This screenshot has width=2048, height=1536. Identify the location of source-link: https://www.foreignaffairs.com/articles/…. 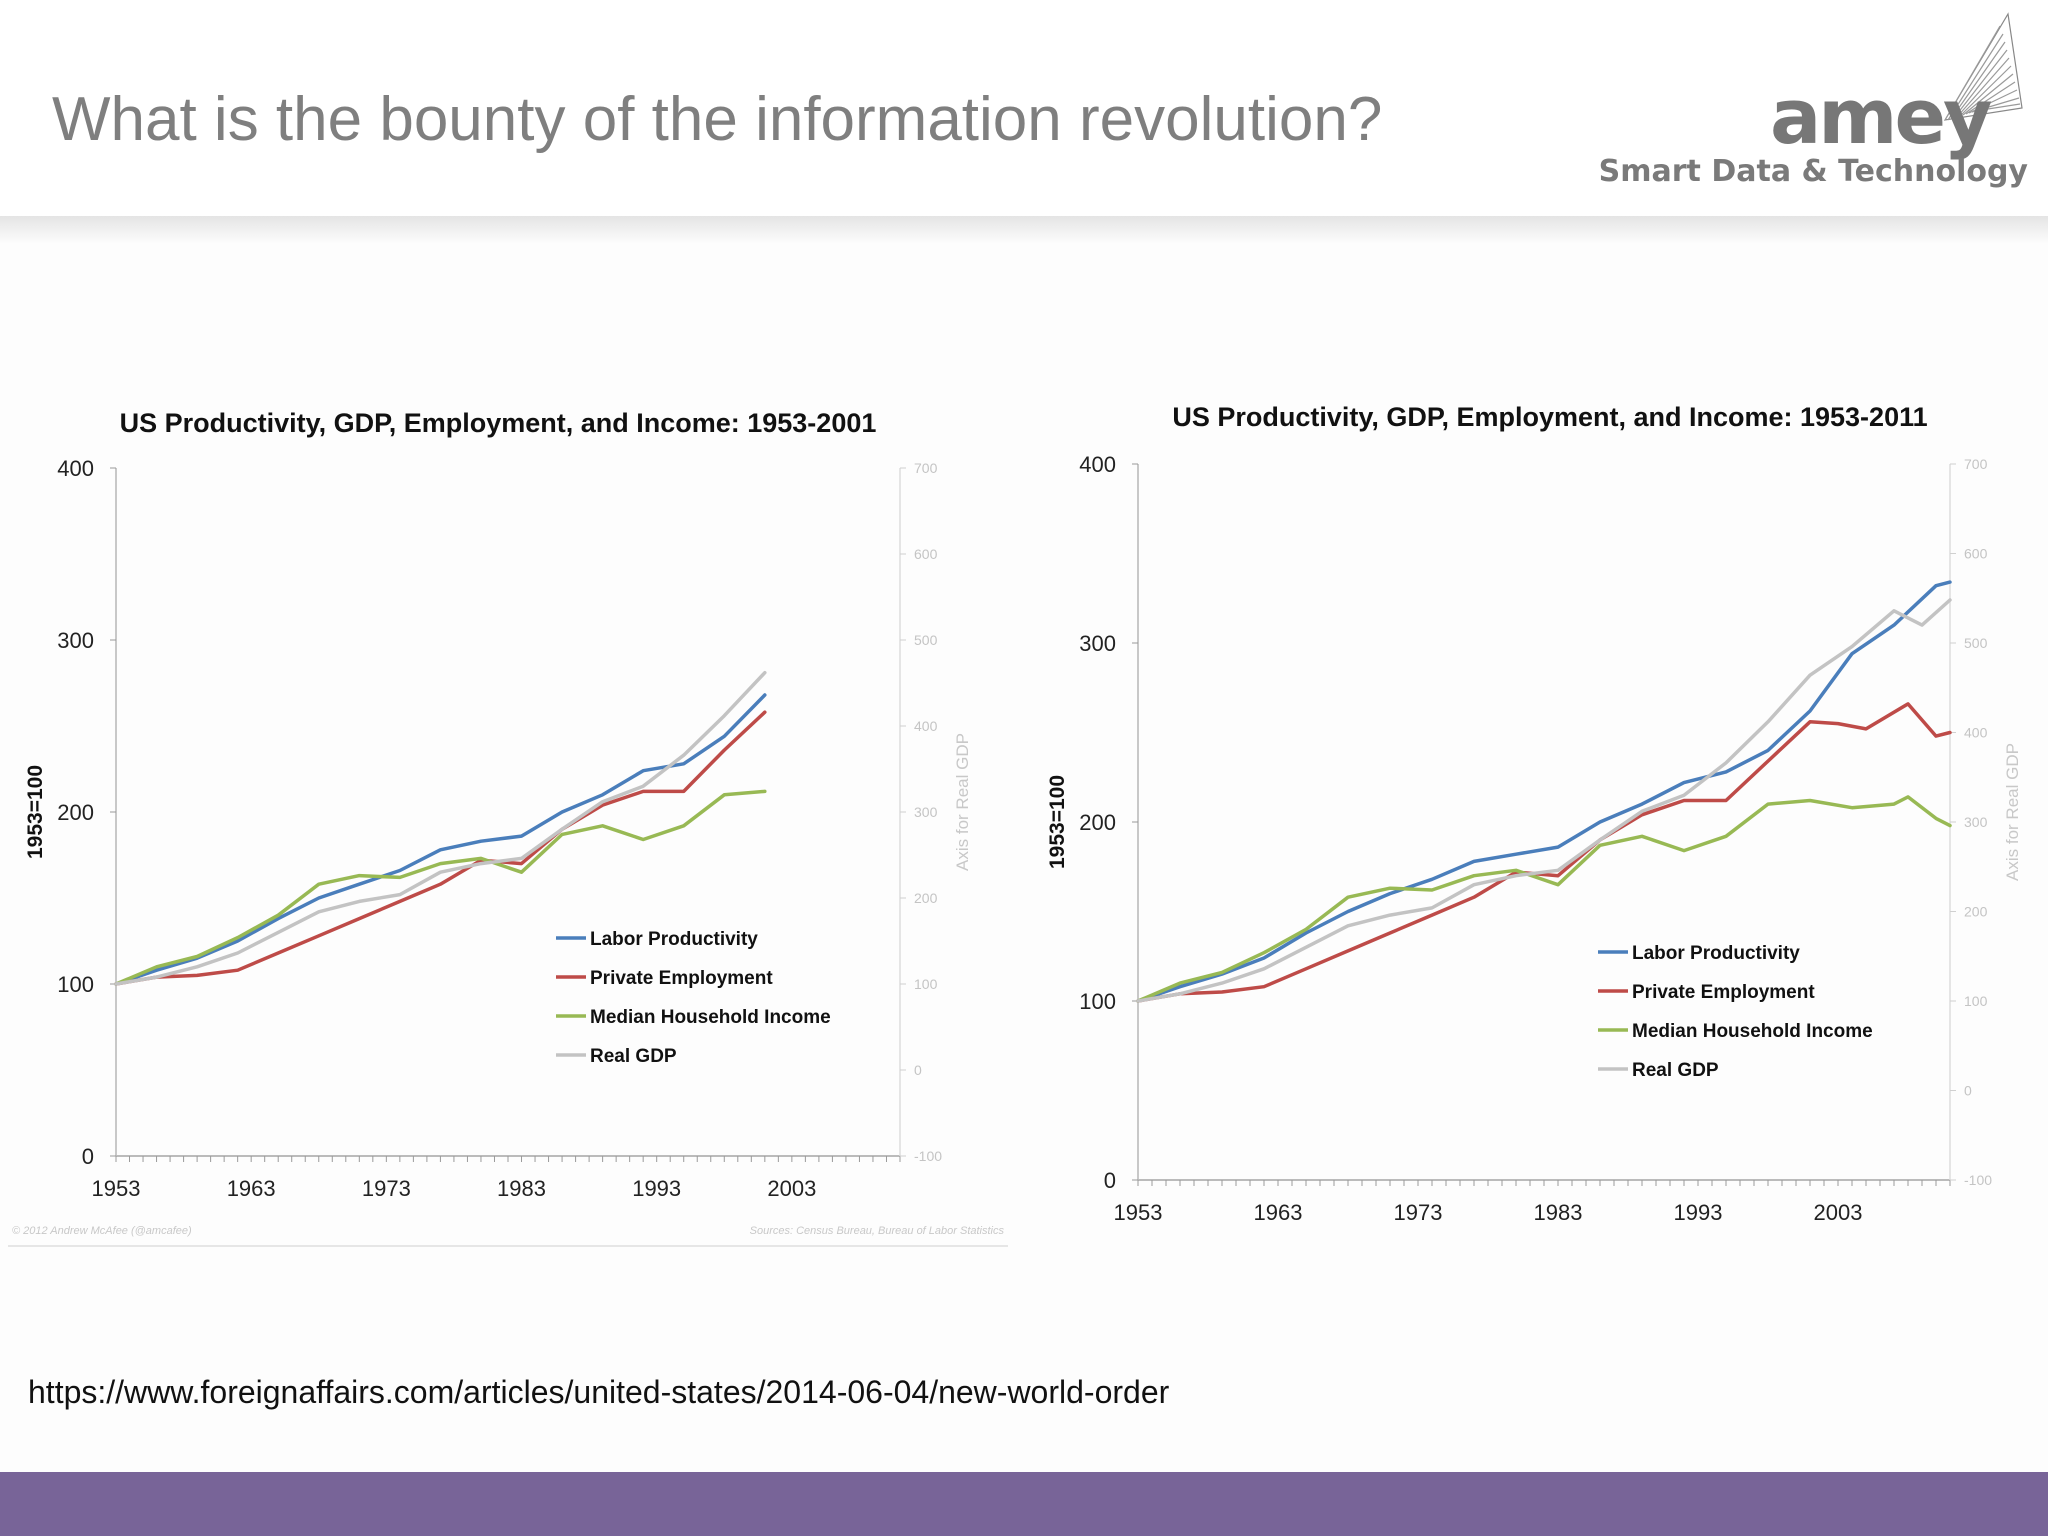
(599, 1392).